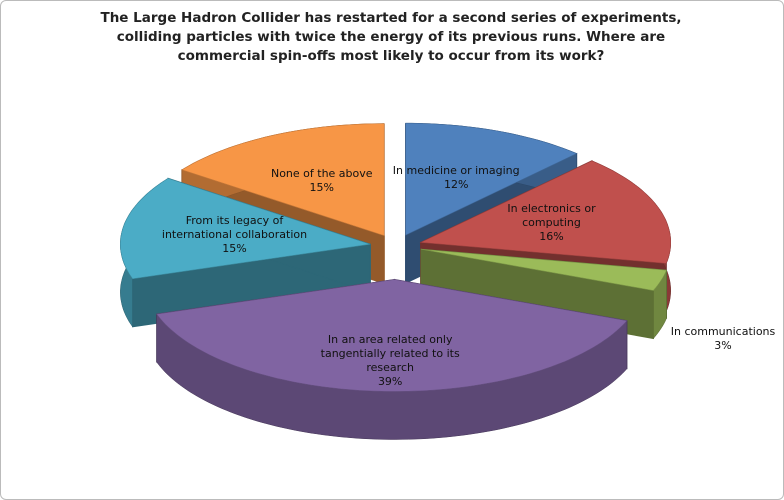 The width and height of the screenshot is (784, 500). I want to click on category-label: None of the above, so click(321, 173).